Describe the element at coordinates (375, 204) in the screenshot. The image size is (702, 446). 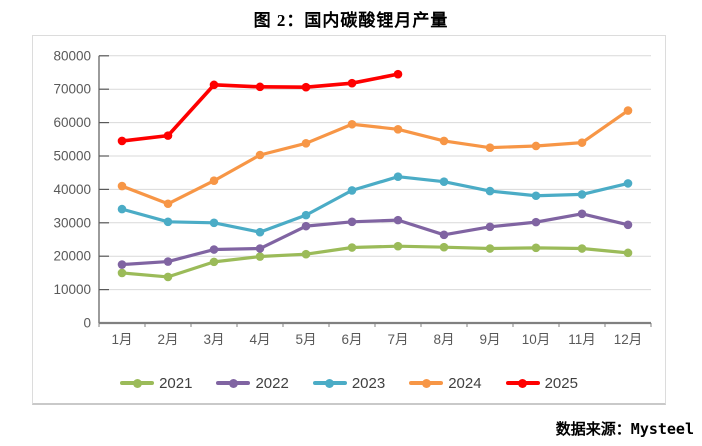
I see `series-line-2023` at that location.